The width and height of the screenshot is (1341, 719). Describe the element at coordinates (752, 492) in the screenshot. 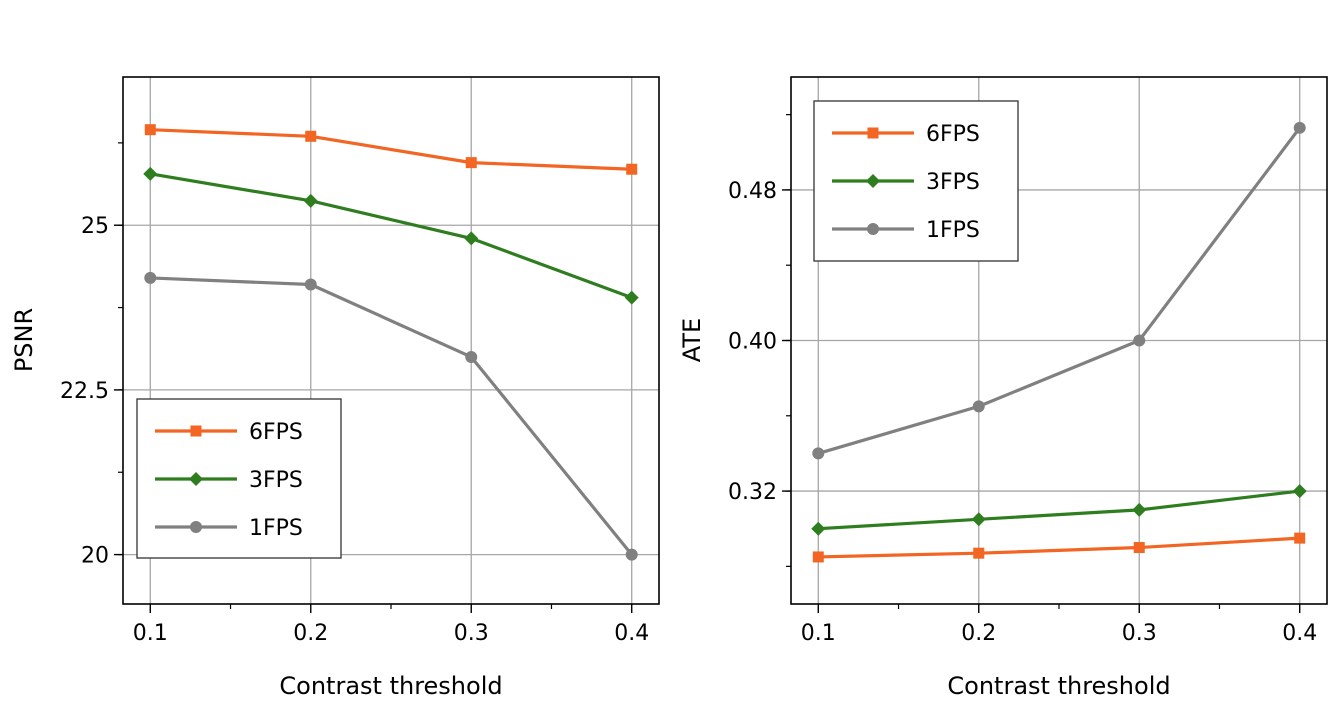

I see `y-tick-label: 0.32` at that location.